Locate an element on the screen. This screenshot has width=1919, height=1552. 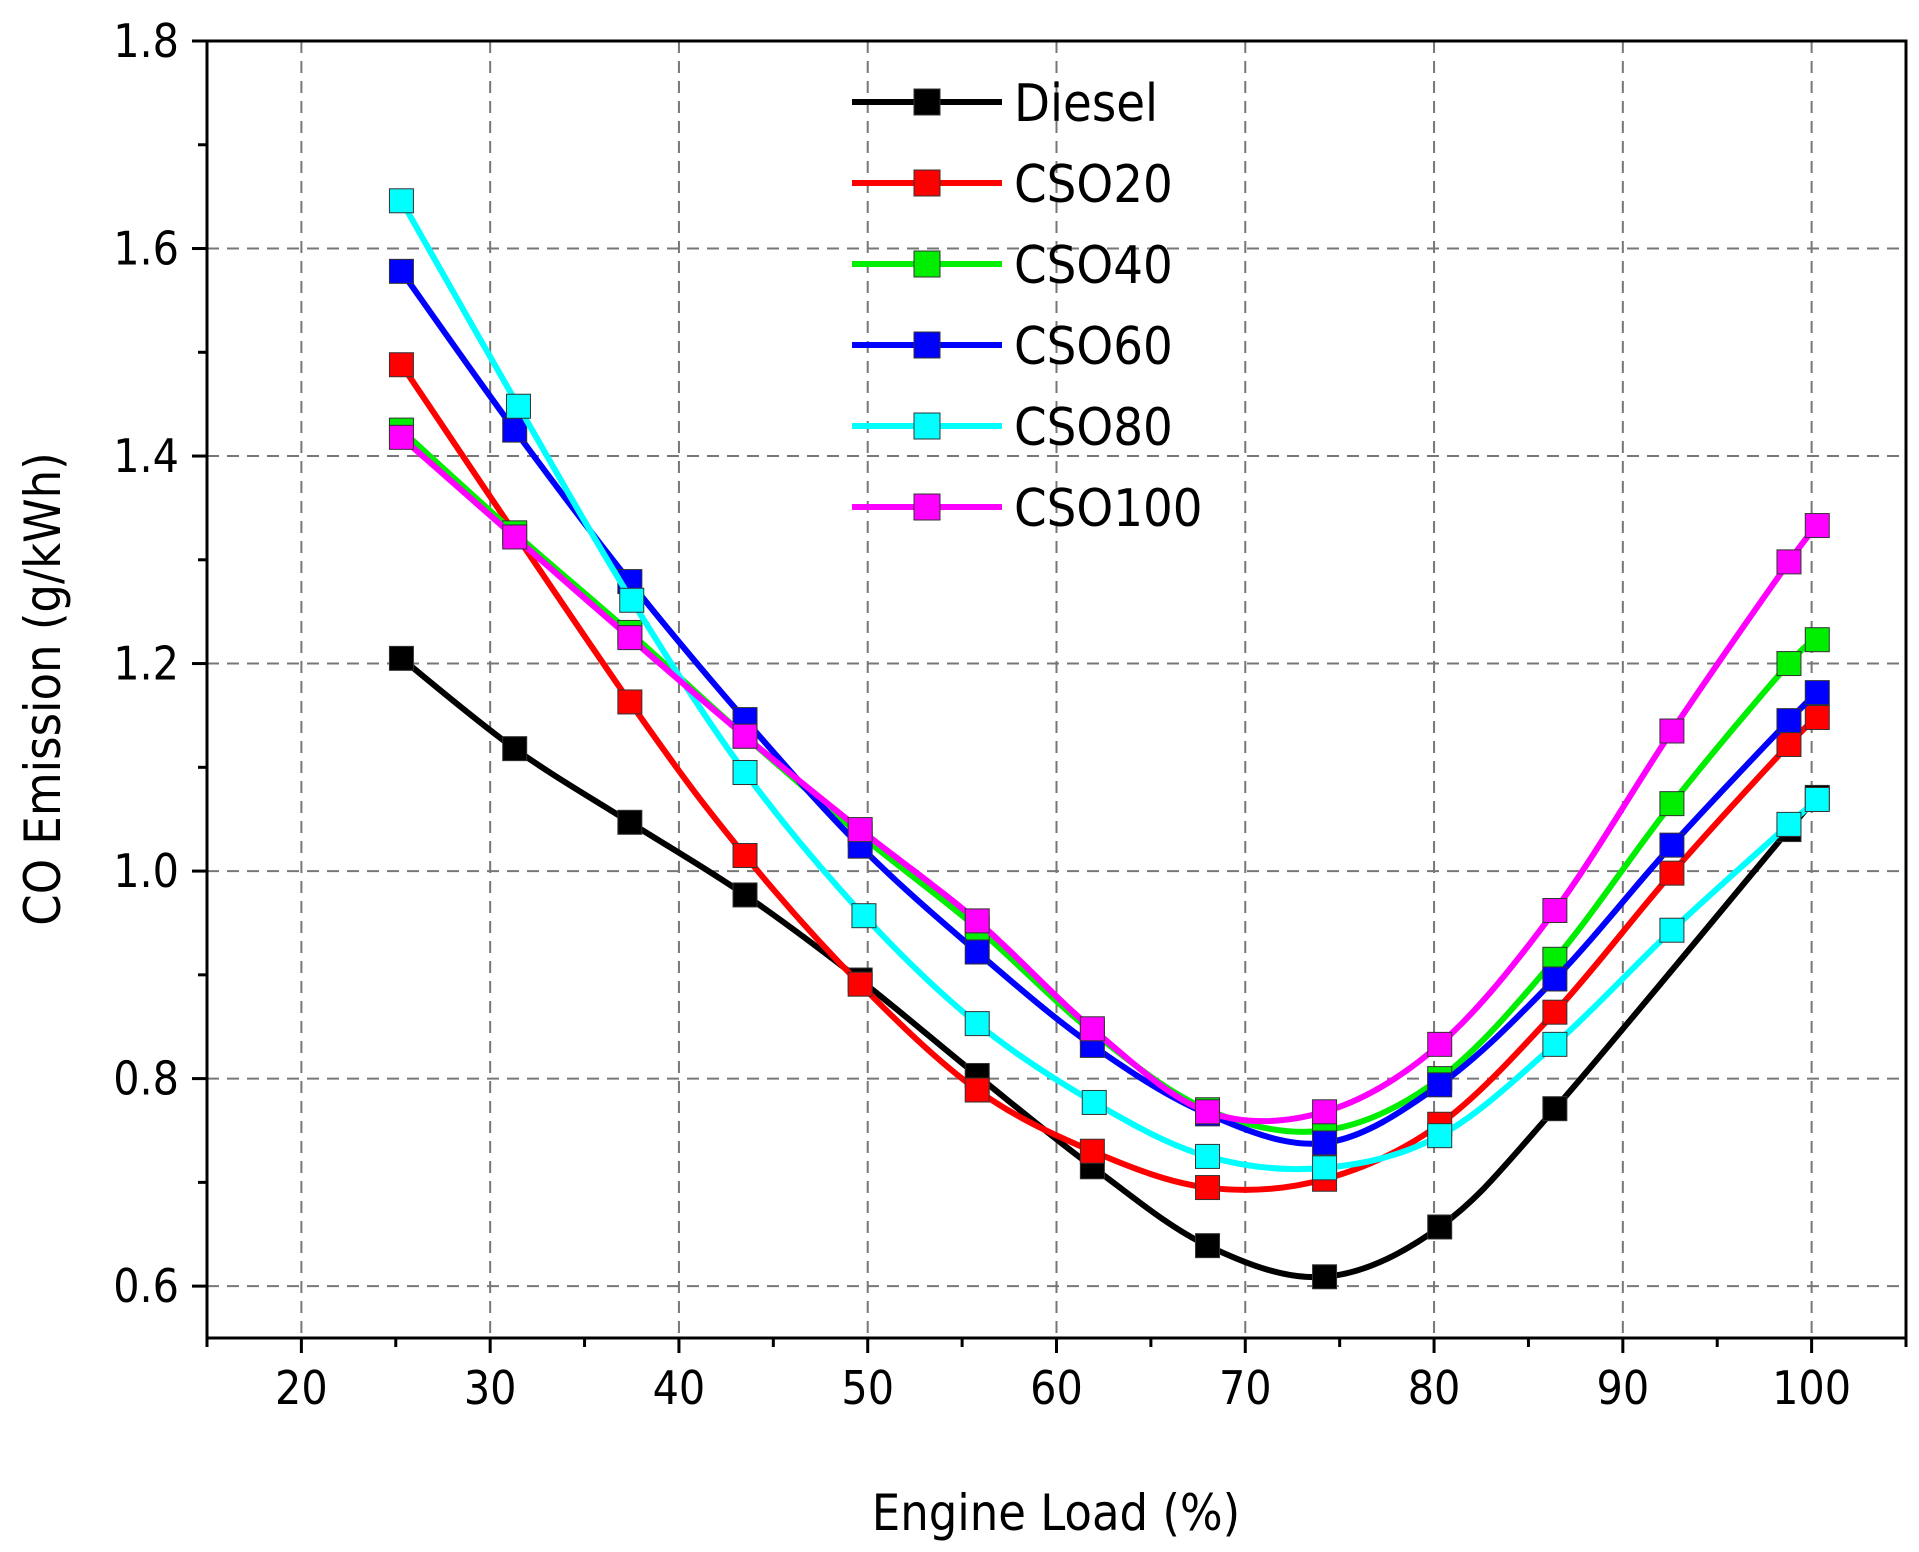
legend-label-cso20: CSO20 is located at coordinates (1093, 185).